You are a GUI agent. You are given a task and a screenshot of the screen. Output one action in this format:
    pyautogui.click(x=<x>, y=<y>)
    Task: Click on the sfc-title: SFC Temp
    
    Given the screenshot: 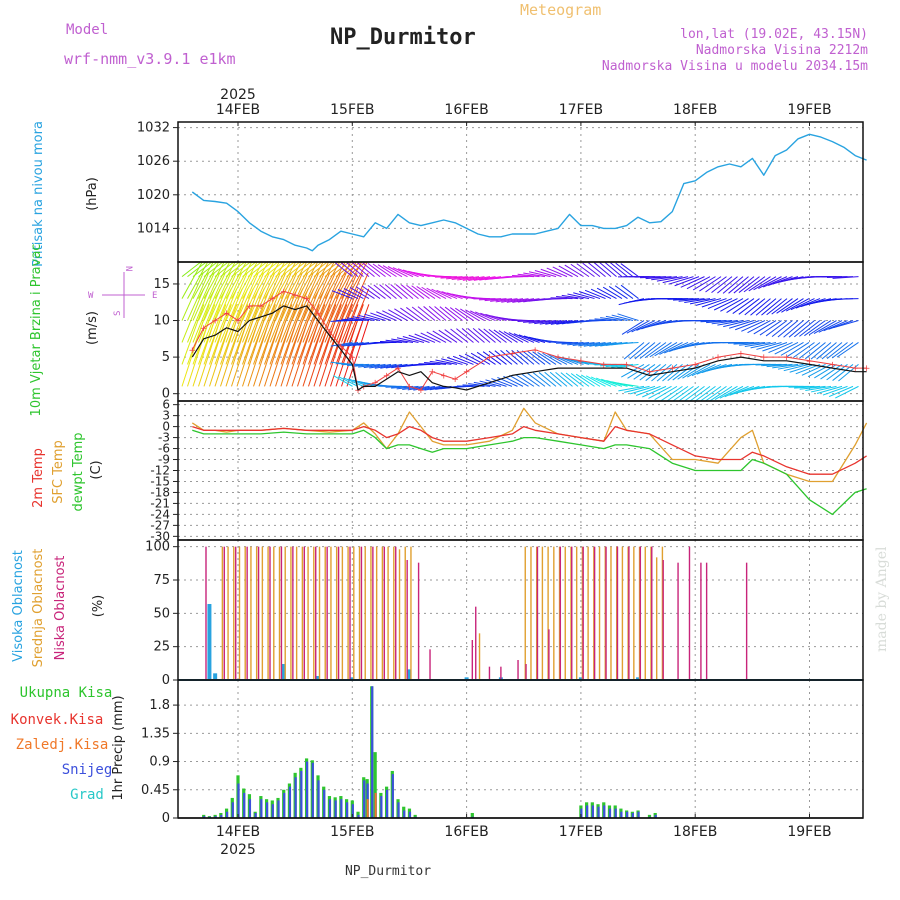 What is the action you would take?
    pyautogui.click(x=58, y=472)
    